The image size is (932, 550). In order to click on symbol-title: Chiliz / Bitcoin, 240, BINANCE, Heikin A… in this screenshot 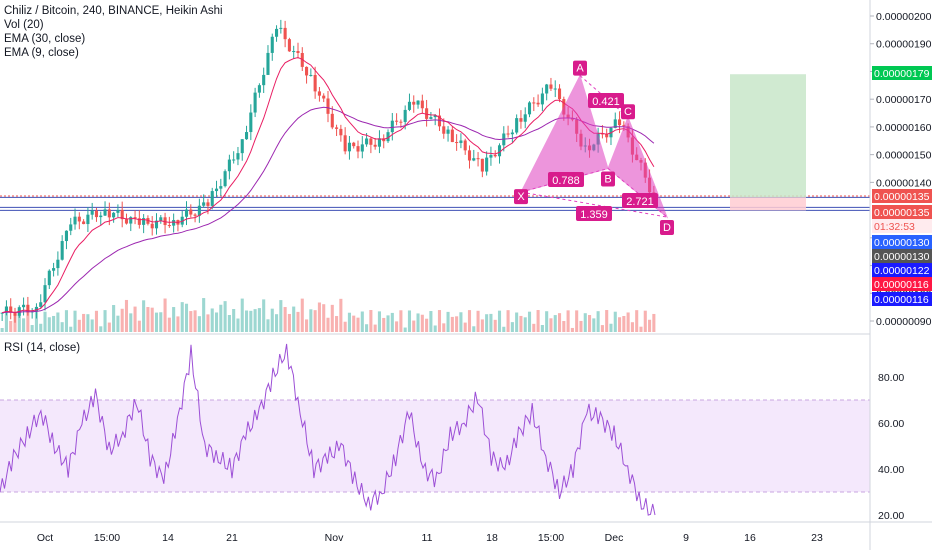, I will do `click(113, 11)`.